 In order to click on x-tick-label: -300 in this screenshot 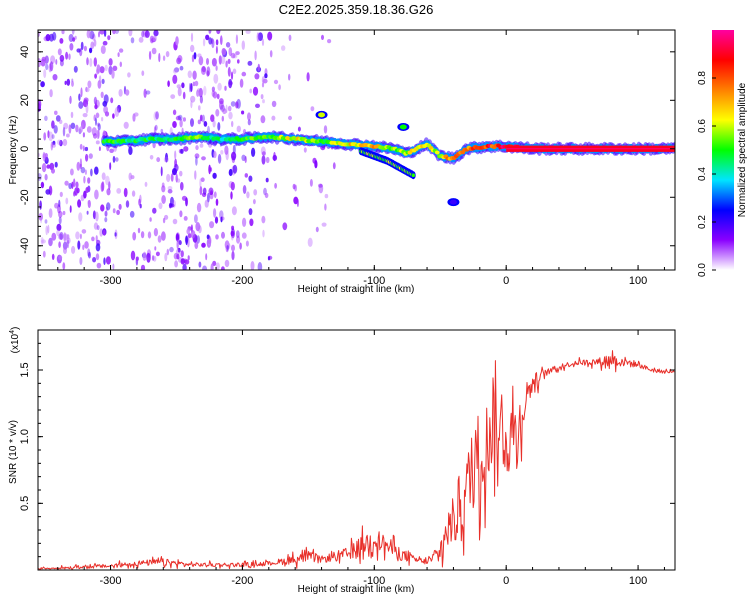, I will do `click(111, 281)`.